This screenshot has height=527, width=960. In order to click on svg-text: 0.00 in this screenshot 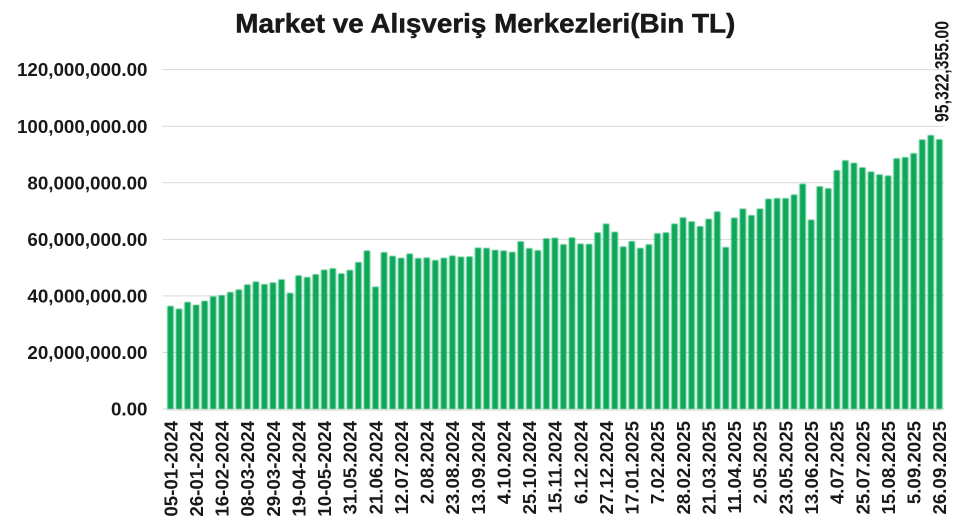, I will do `click(129, 409)`.